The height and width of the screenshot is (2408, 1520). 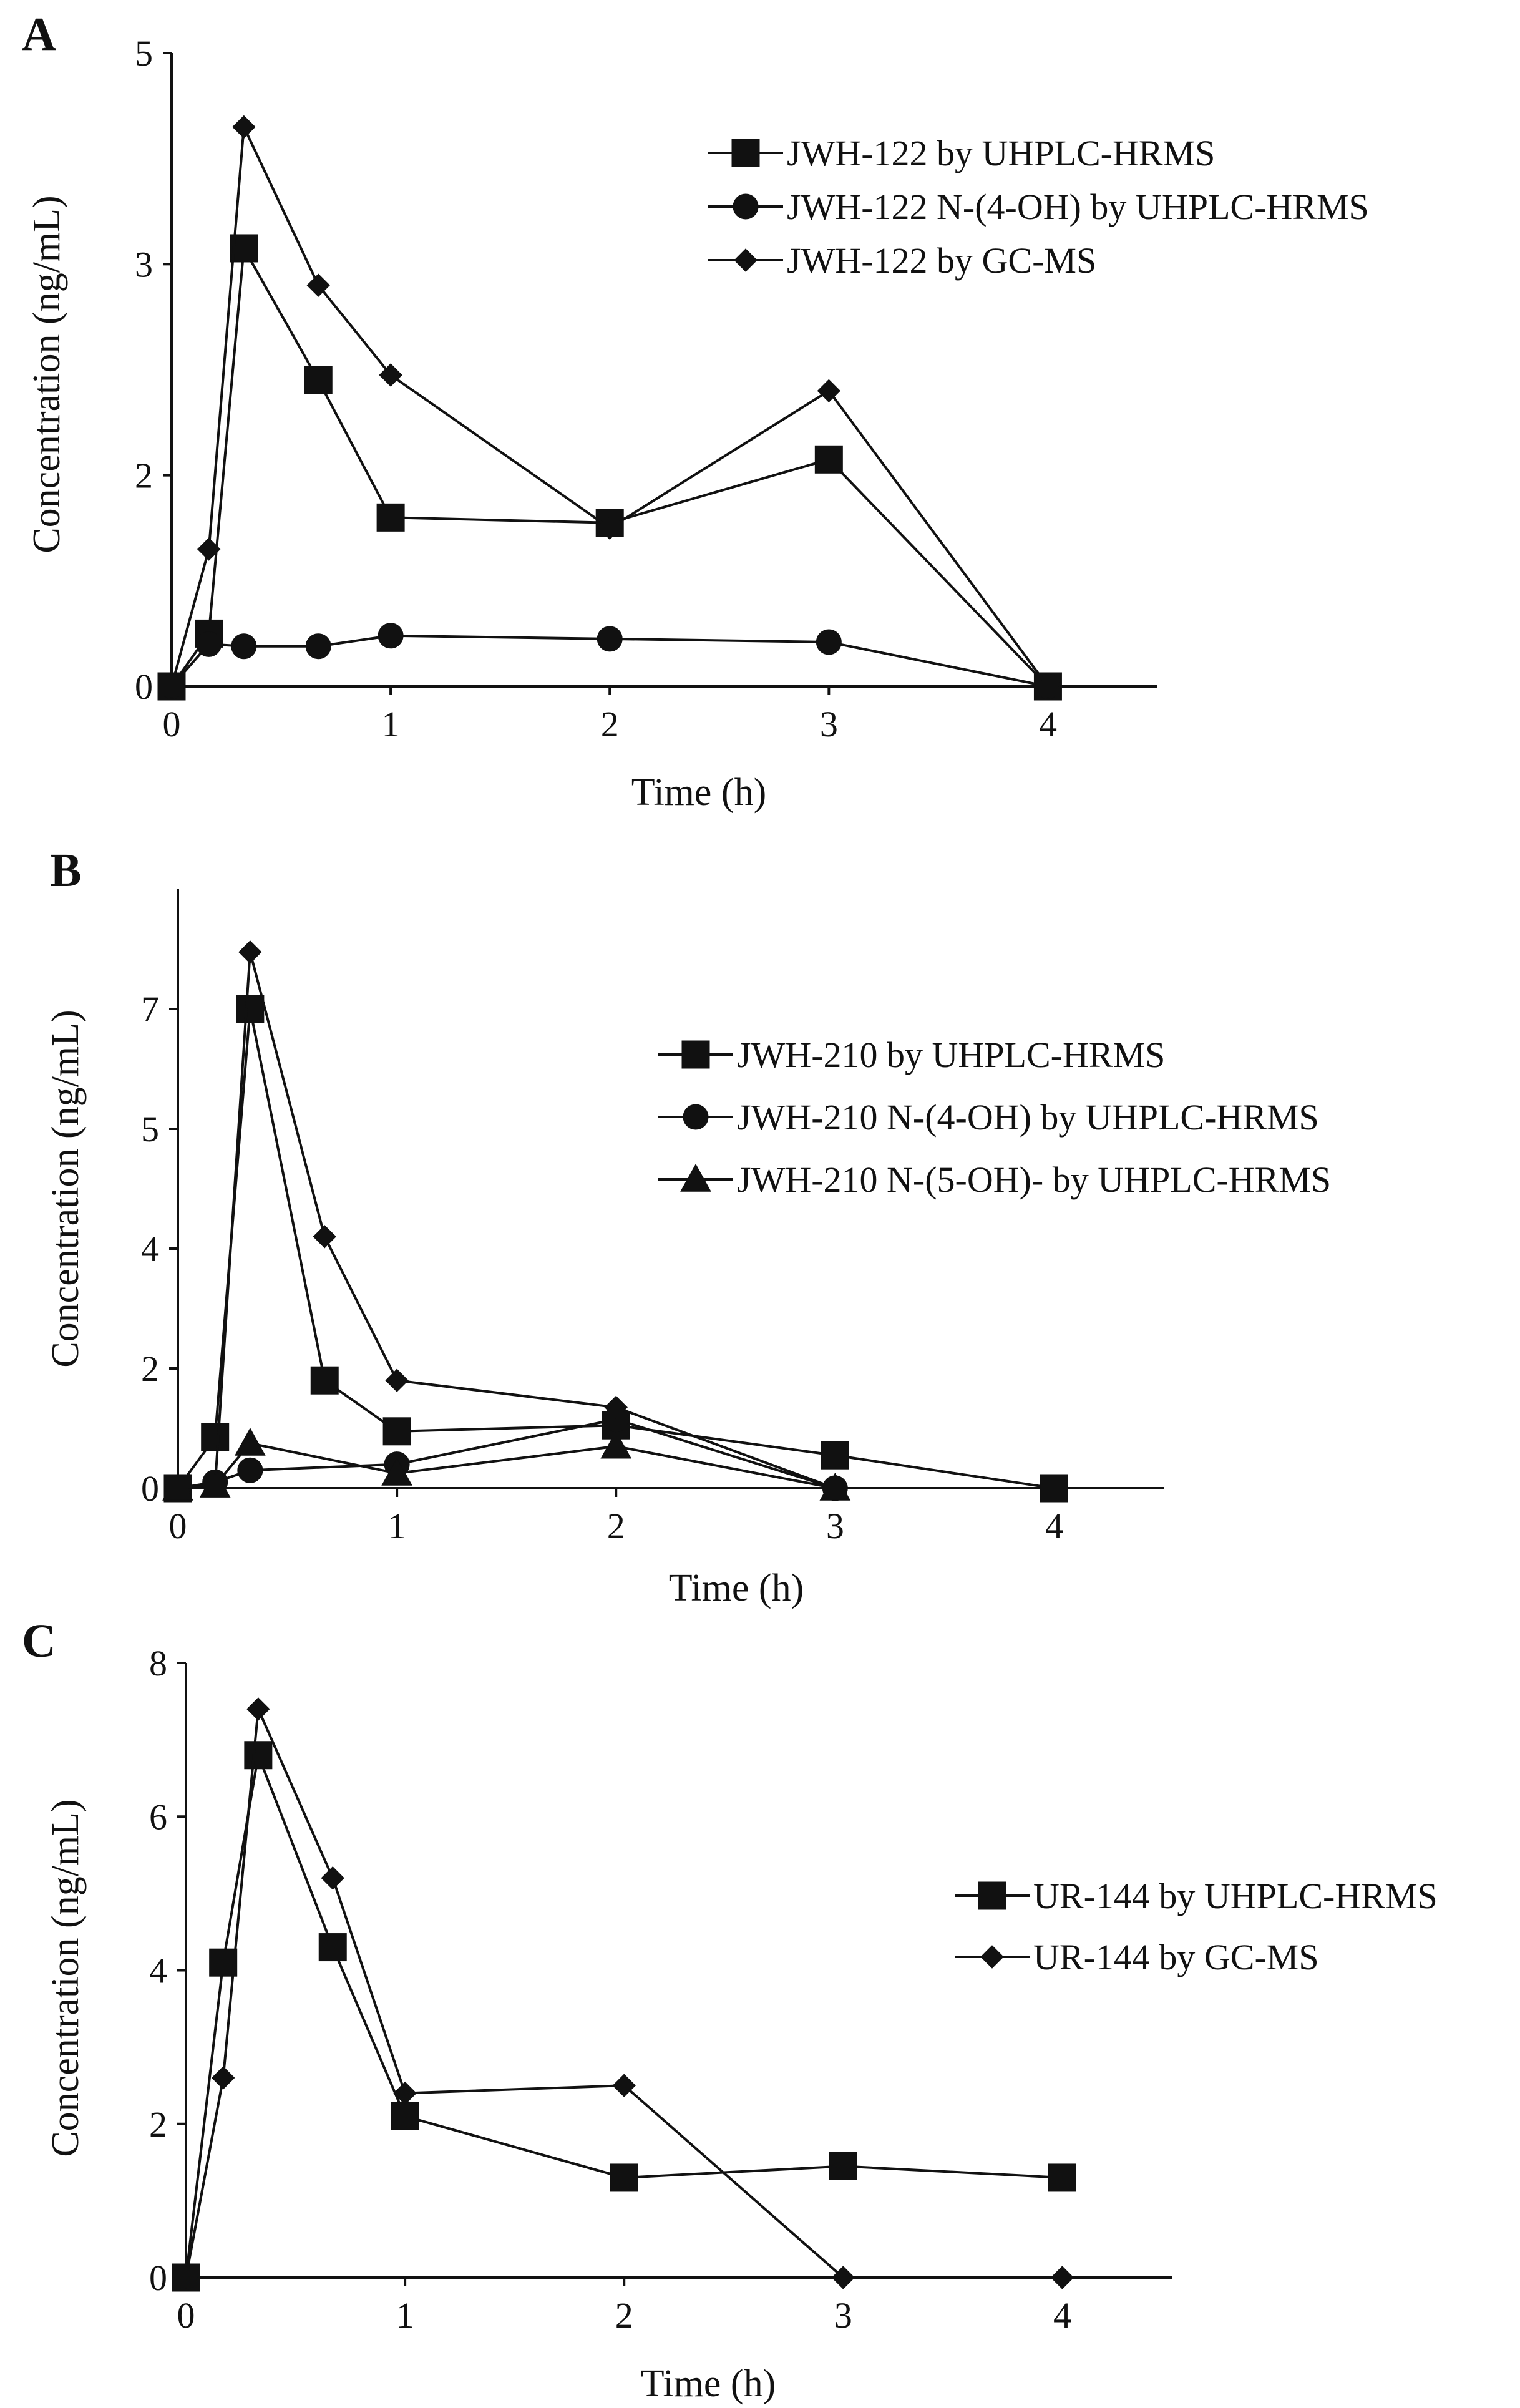 What do you see at coordinates (39, 34) in the screenshot?
I see `panel-letter: A` at bounding box center [39, 34].